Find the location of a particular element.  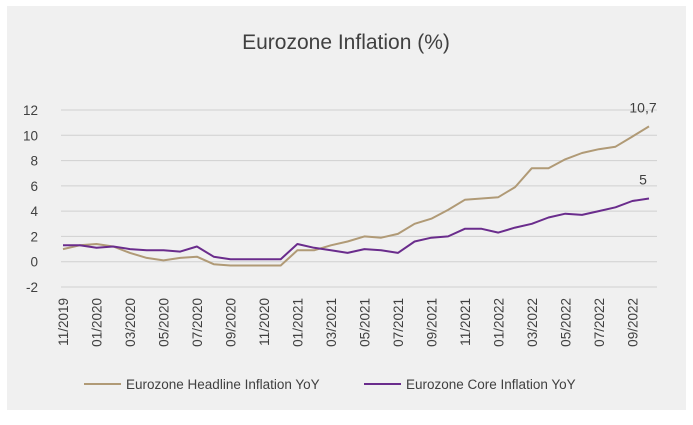

x-tick-label: 11/2019 is located at coordinates (63, 322).